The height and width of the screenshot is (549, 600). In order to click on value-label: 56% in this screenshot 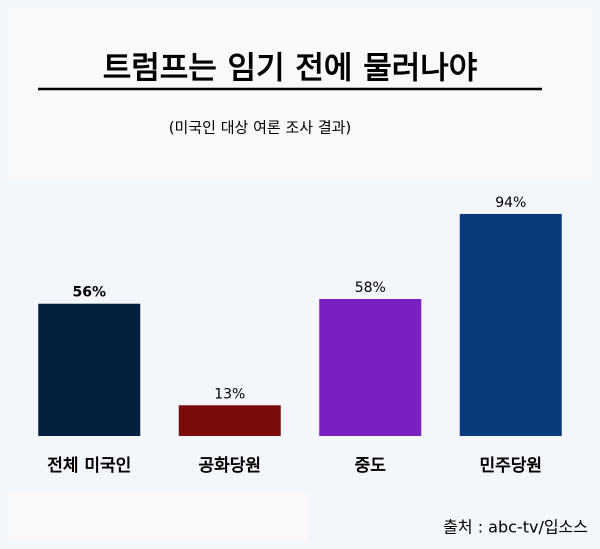, I will do `click(89, 293)`.